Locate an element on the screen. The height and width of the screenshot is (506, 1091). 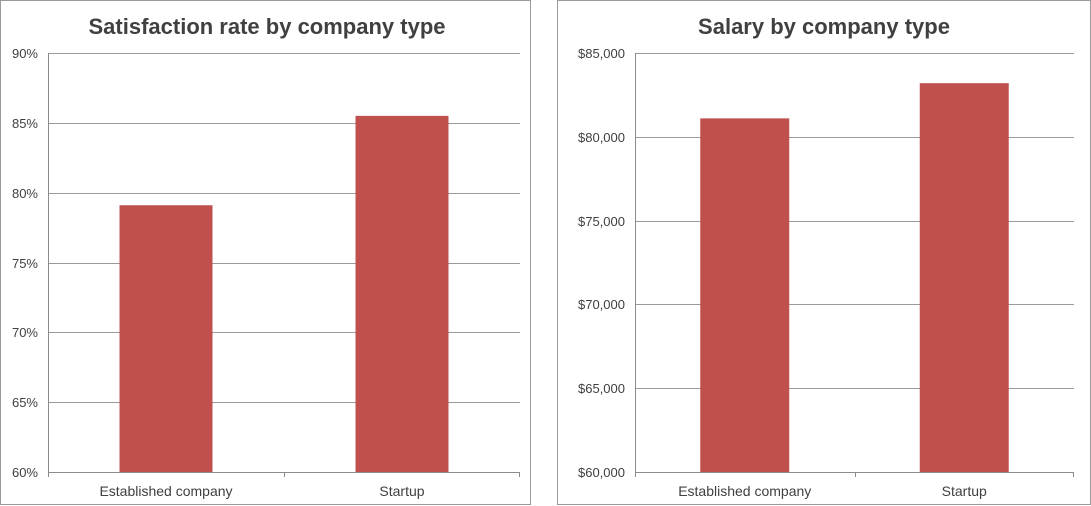
y-tick-label: 85% is located at coordinates (25, 123).